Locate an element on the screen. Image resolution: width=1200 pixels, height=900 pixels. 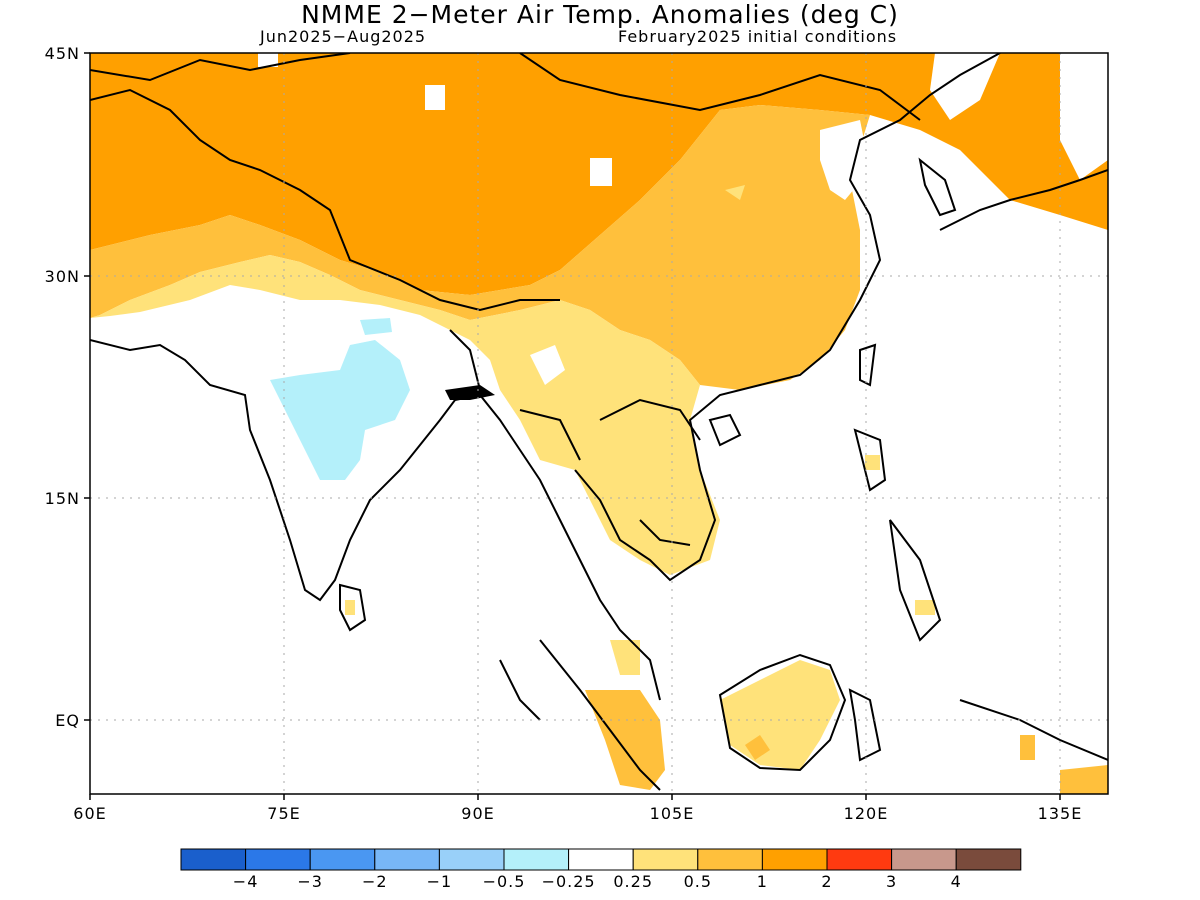
lon-label: 135E is located at coordinates (1060, 813).